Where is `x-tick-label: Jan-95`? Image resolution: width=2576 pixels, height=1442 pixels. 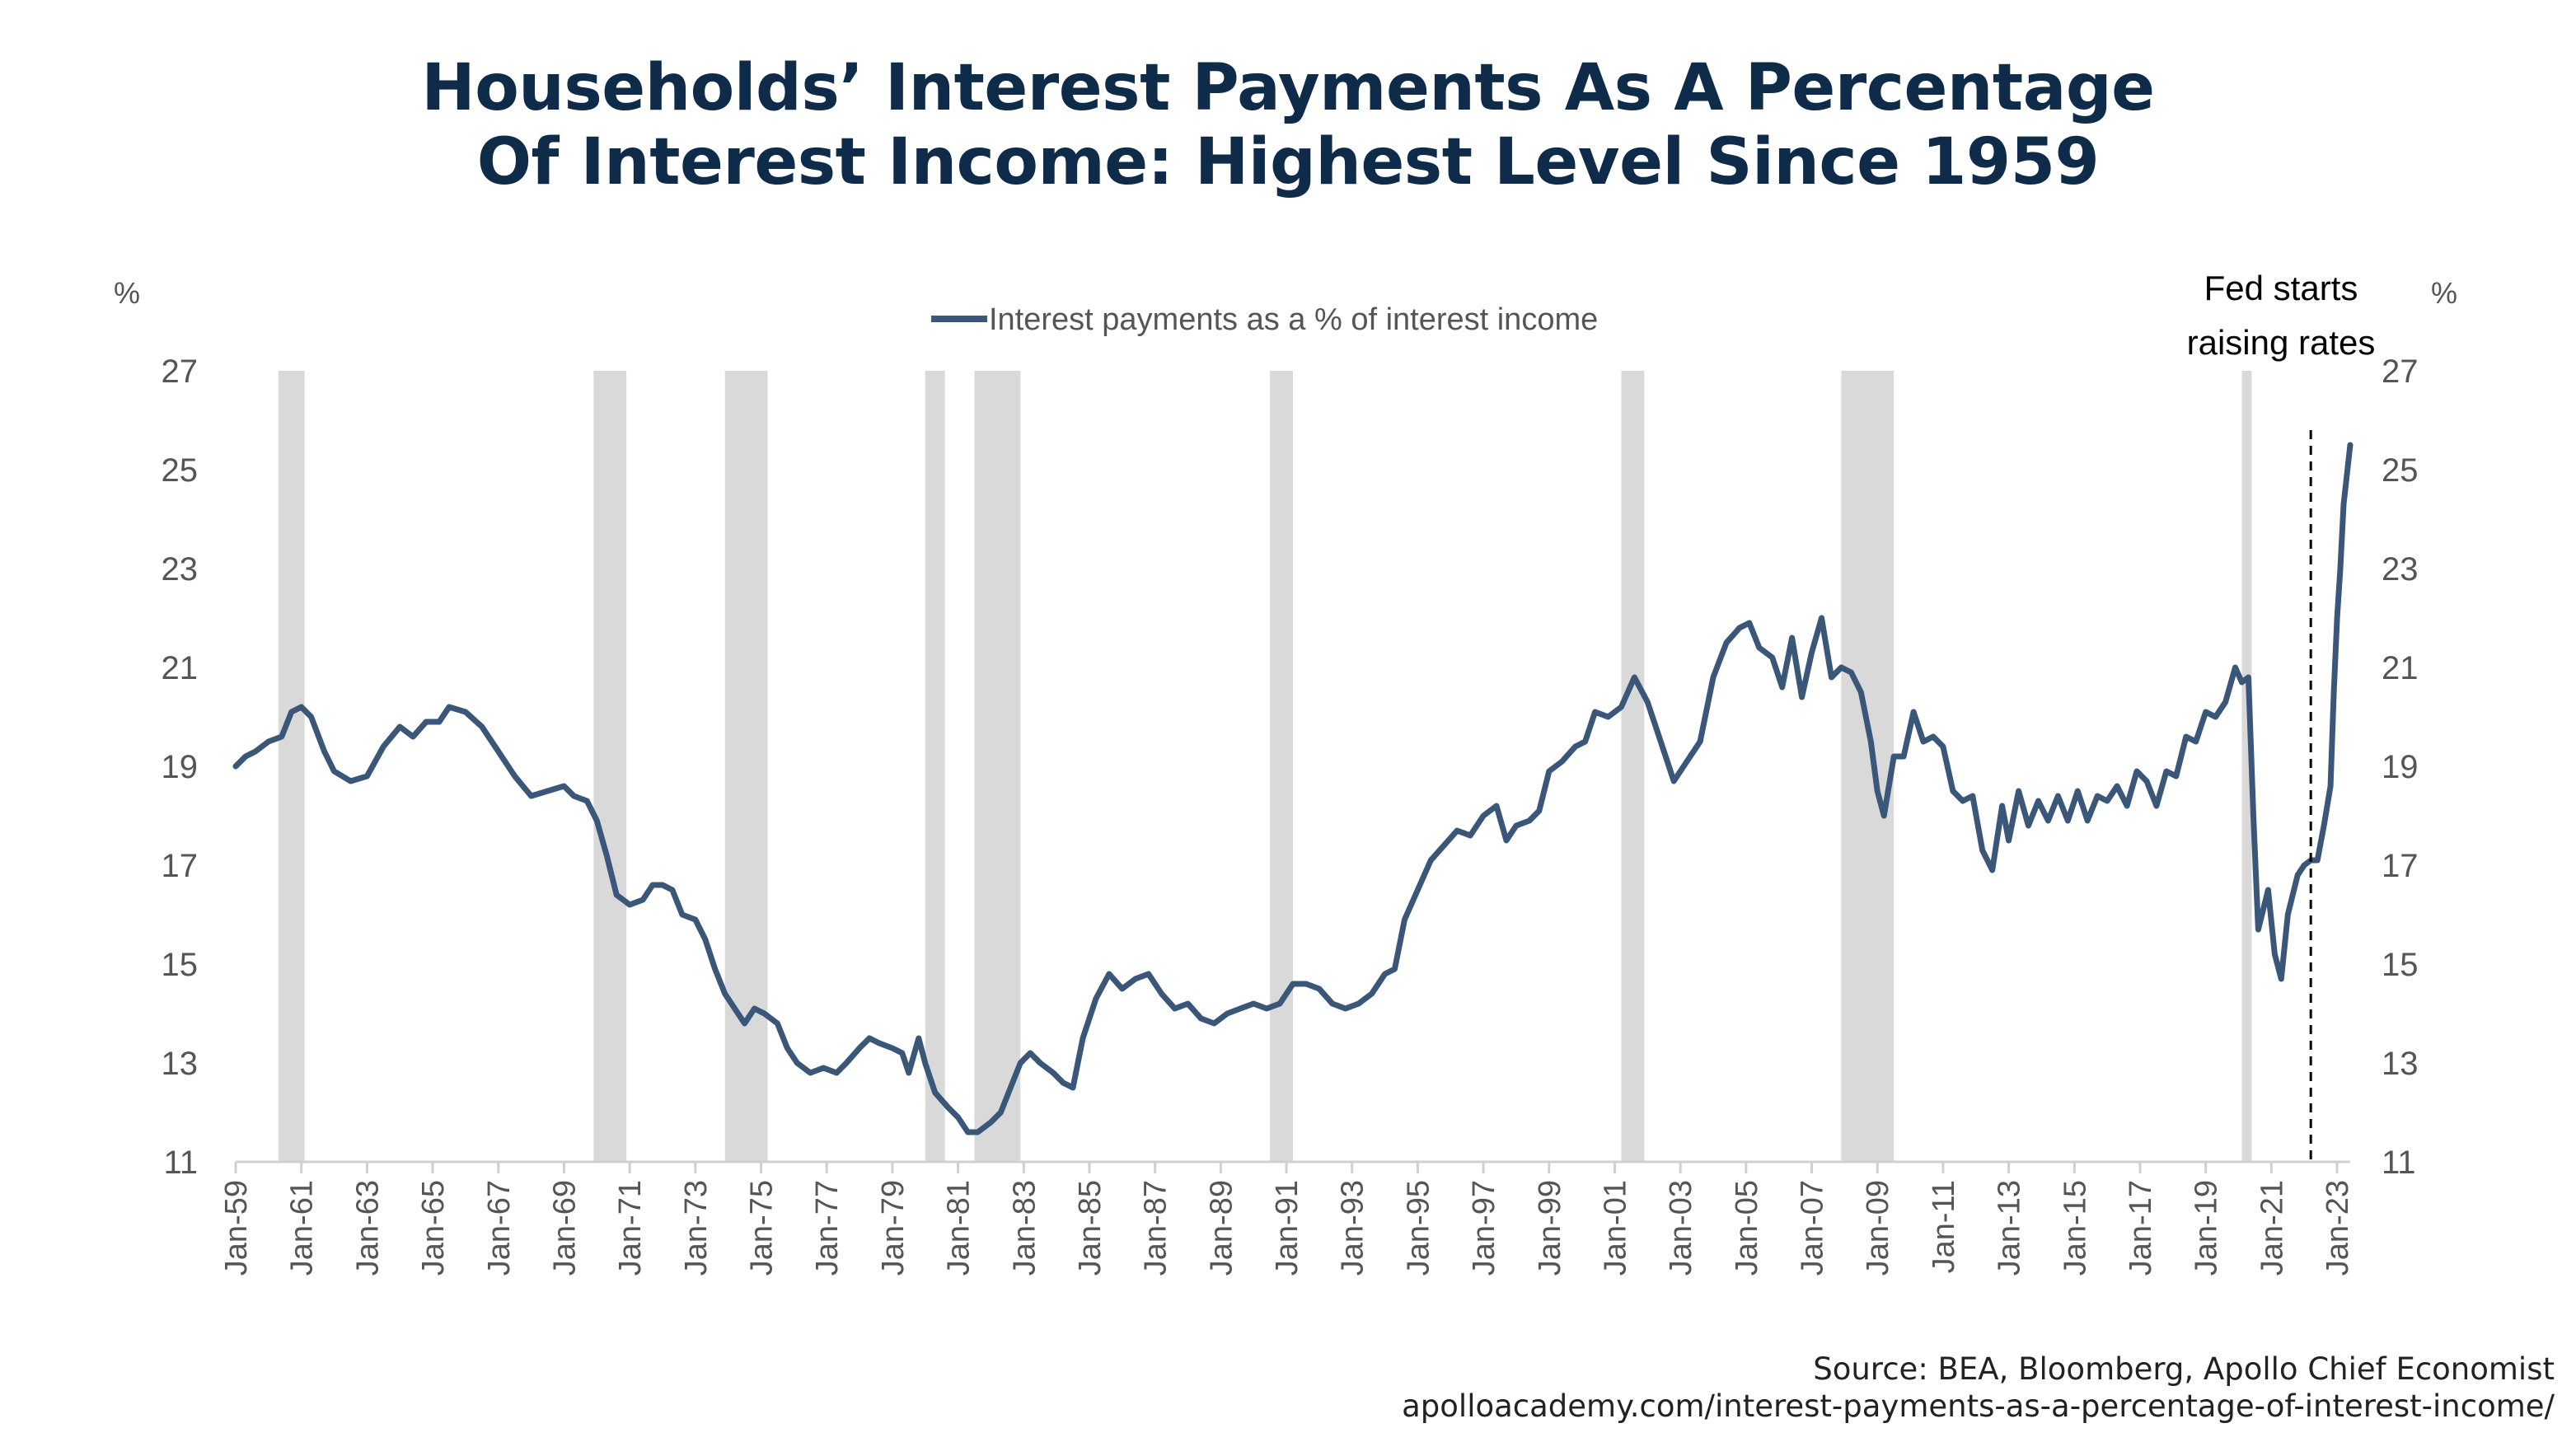 x-tick-label: Jan-95 is located at coordinates (1418, 1228).